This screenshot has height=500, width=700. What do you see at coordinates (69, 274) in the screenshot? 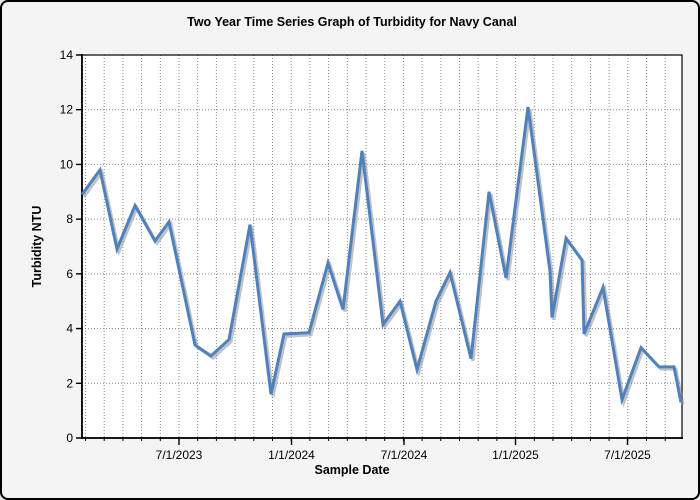
I see `y-tick-label: 6` at bounding box center [69, 274].